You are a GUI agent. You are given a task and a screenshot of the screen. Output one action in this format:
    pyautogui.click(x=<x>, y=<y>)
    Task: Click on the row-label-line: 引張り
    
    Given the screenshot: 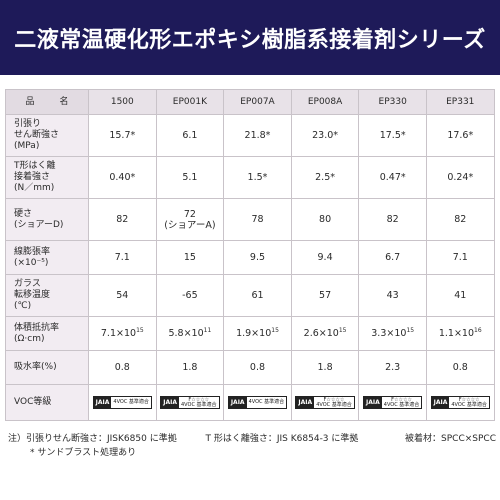 What is the action you would take?
    pyautogui.click(x=28, y=124)
    